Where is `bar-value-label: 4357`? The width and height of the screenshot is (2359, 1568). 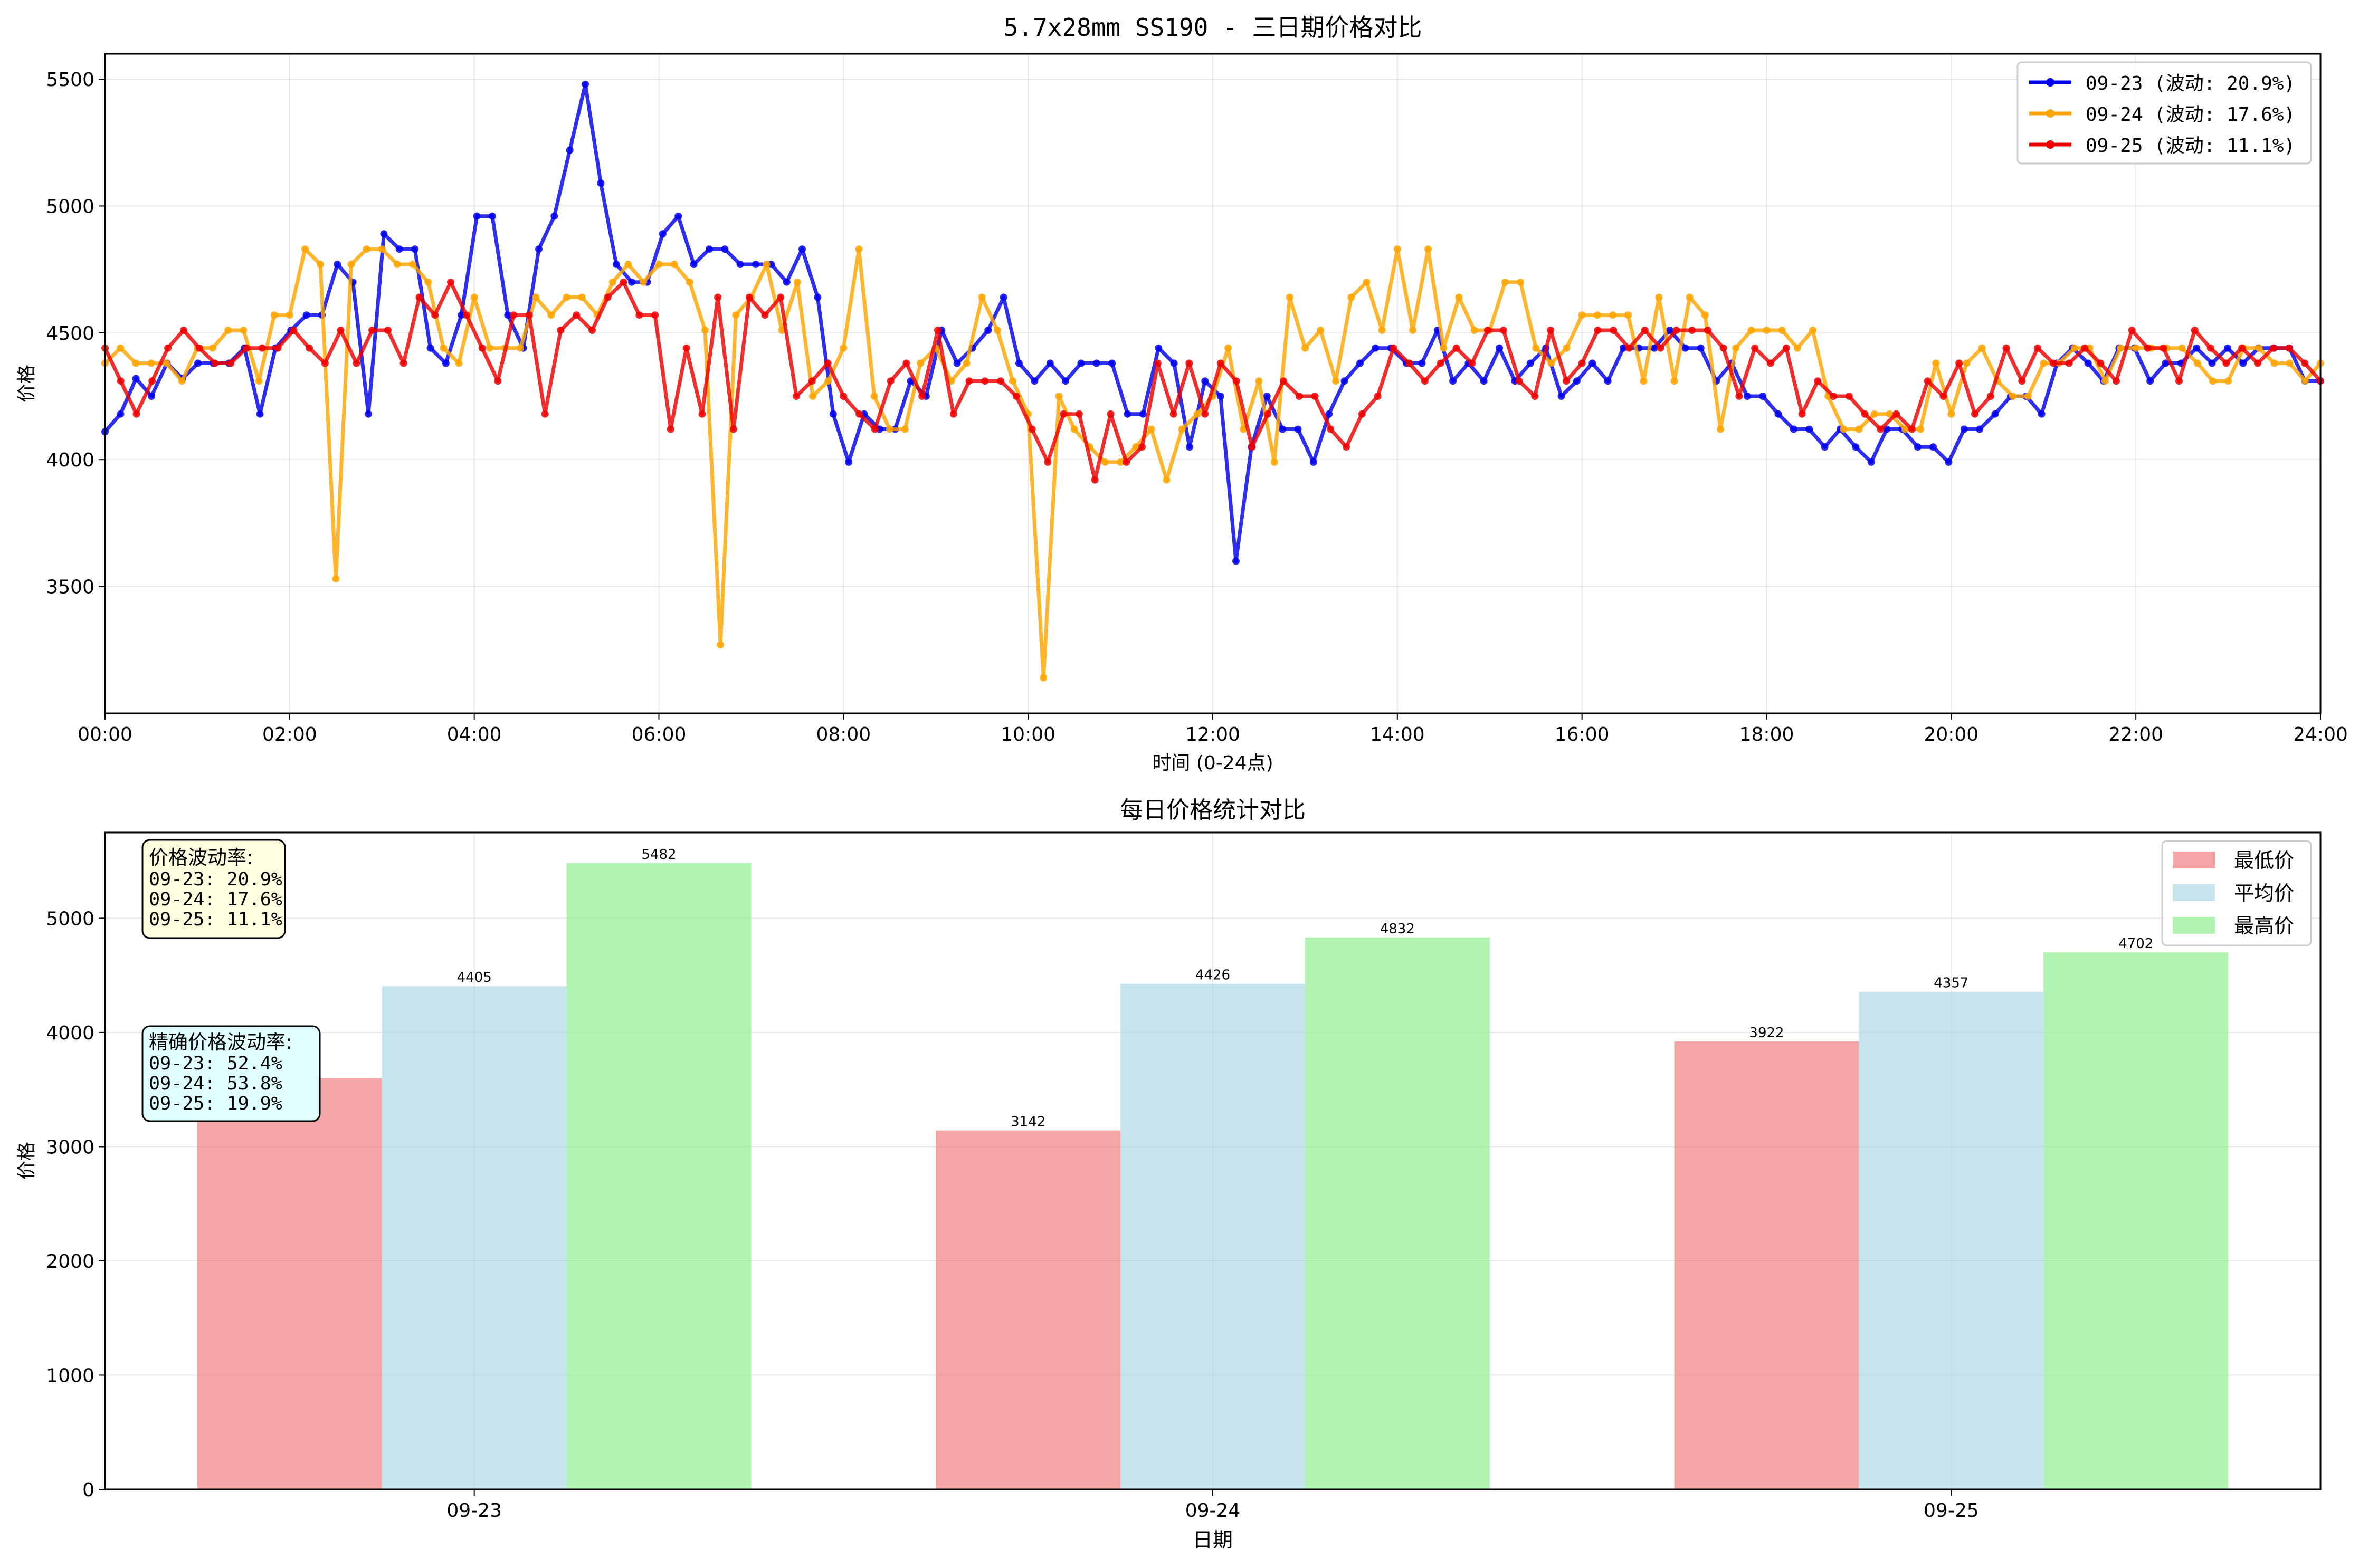
bar-value-label: 4357 is located at coordinates (1951, 983).